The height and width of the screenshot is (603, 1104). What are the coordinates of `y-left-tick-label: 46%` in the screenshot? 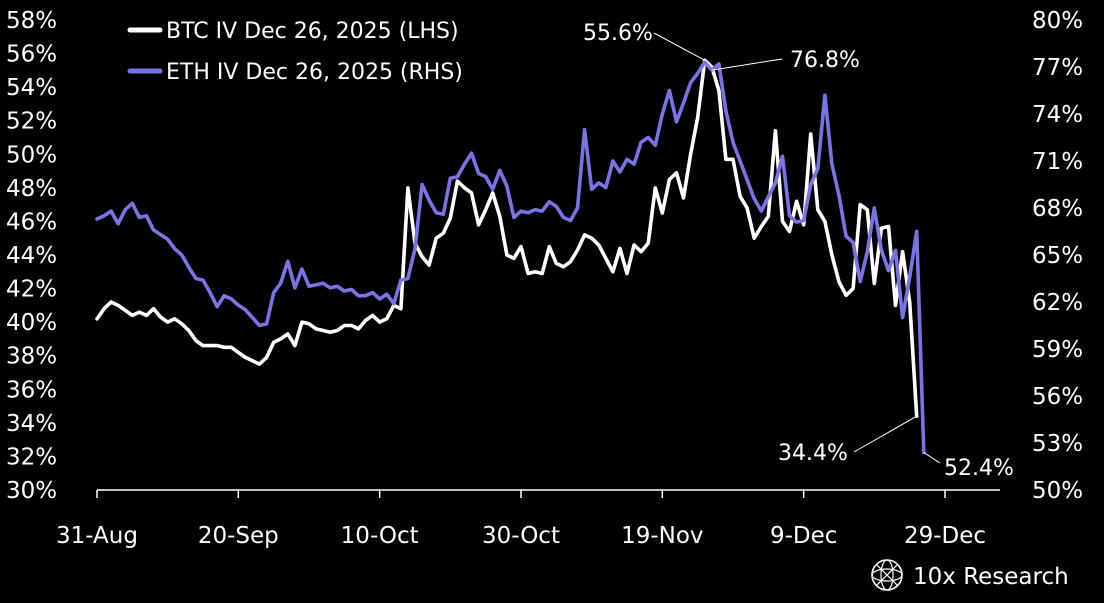 It's located at (31, 222).